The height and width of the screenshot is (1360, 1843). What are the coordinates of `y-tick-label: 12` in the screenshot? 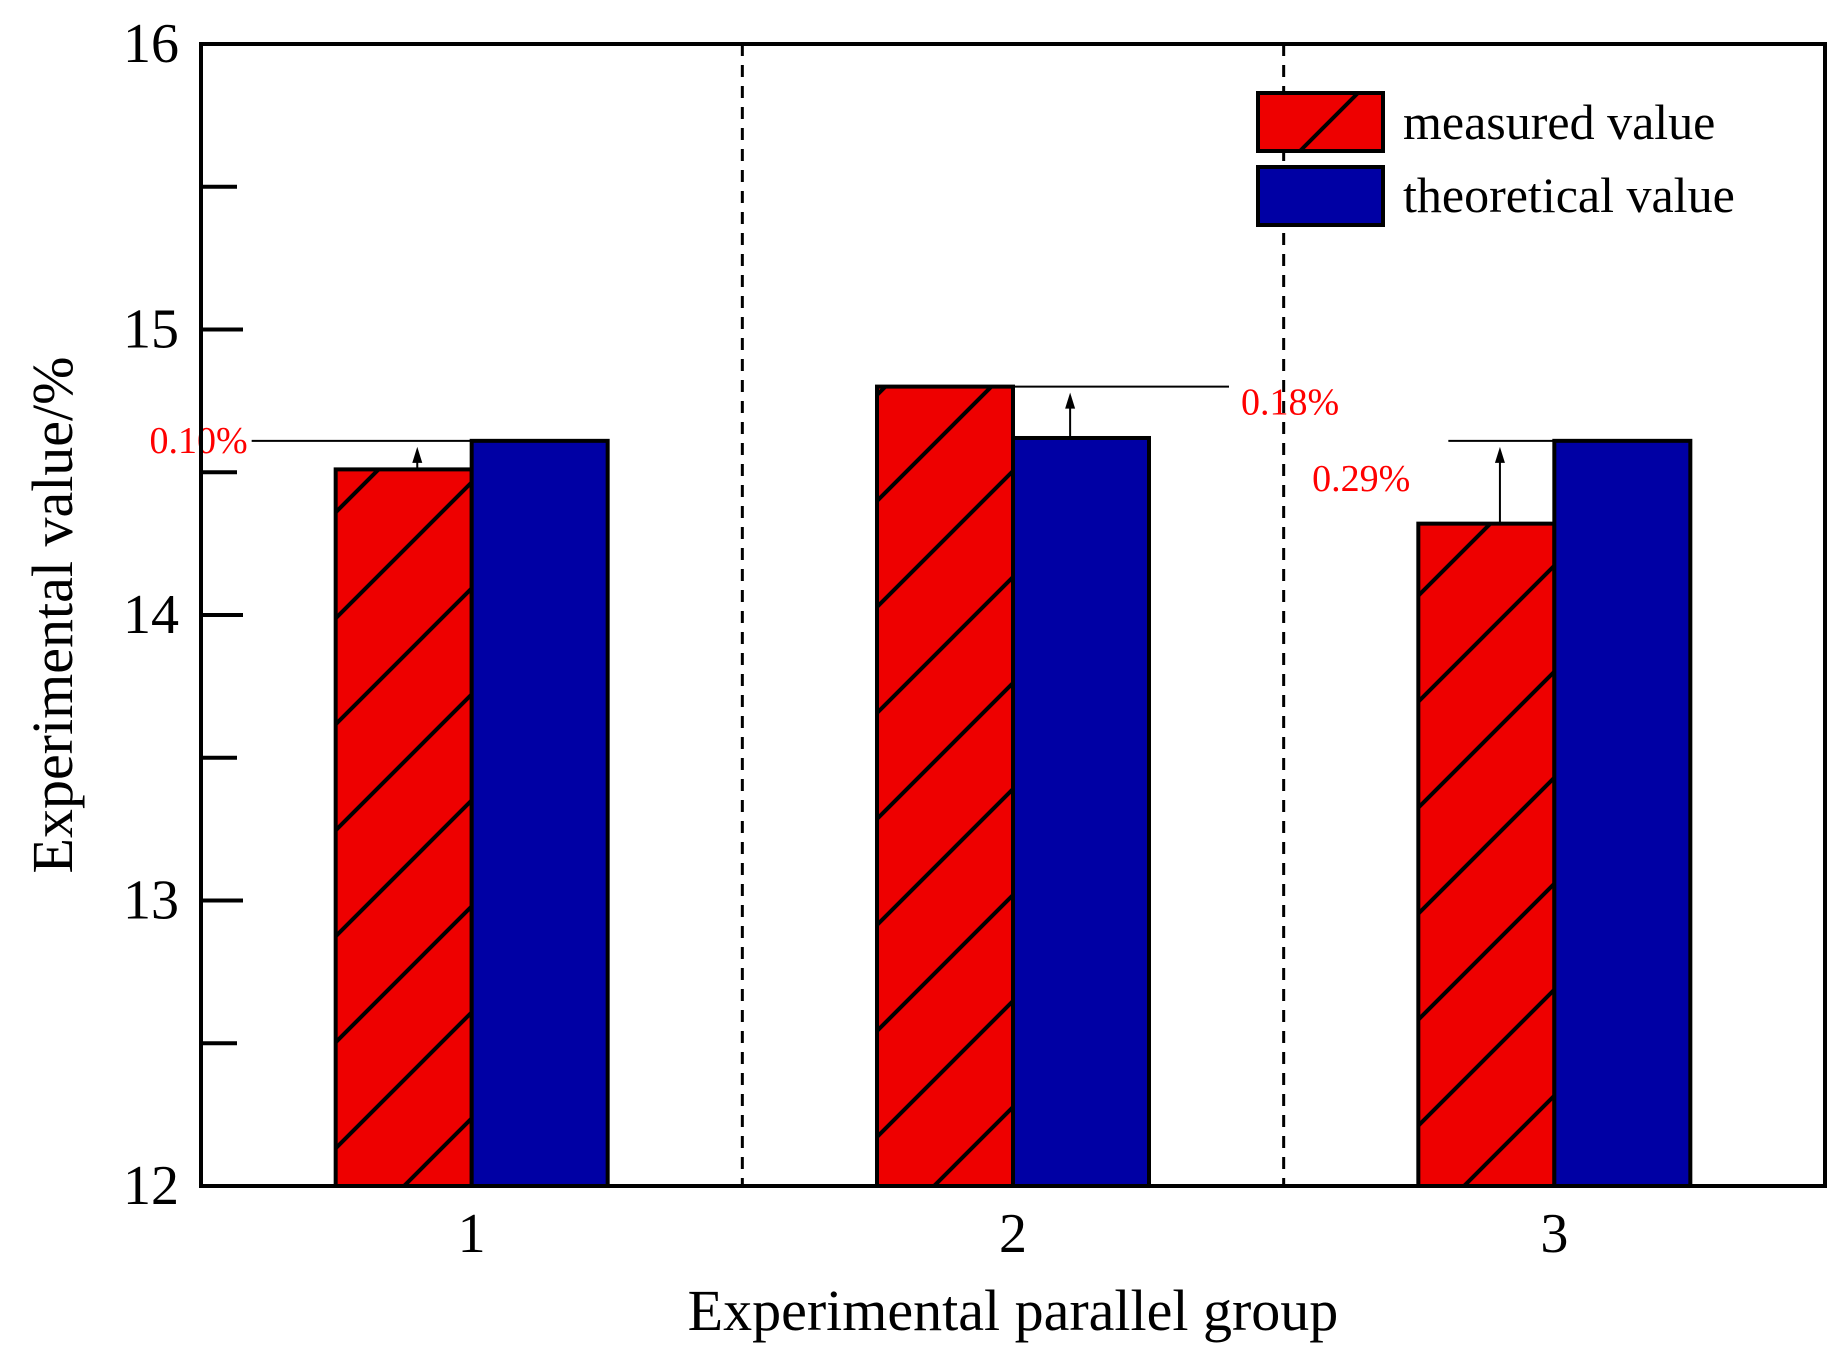 It's located at (151, 1186).